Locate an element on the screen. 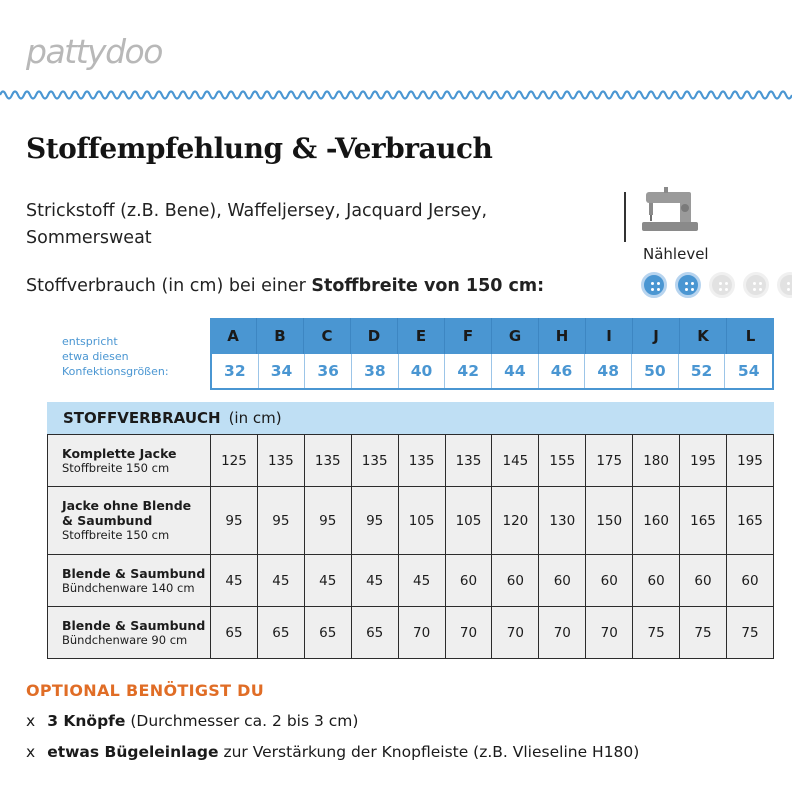 This screenshot has width=792, height=792. table-cell: 165 is located at coordinates (703, 520).